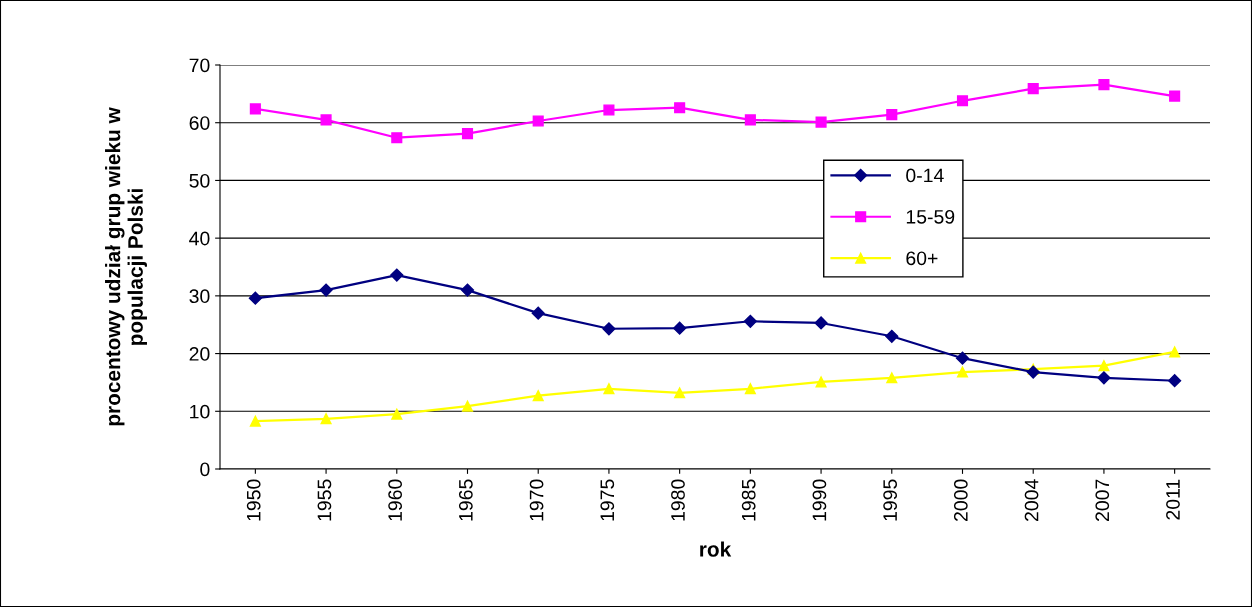 This screenshot has height=607, width=1252. I want to click on y-tick-label: 50, so click(199, 180).